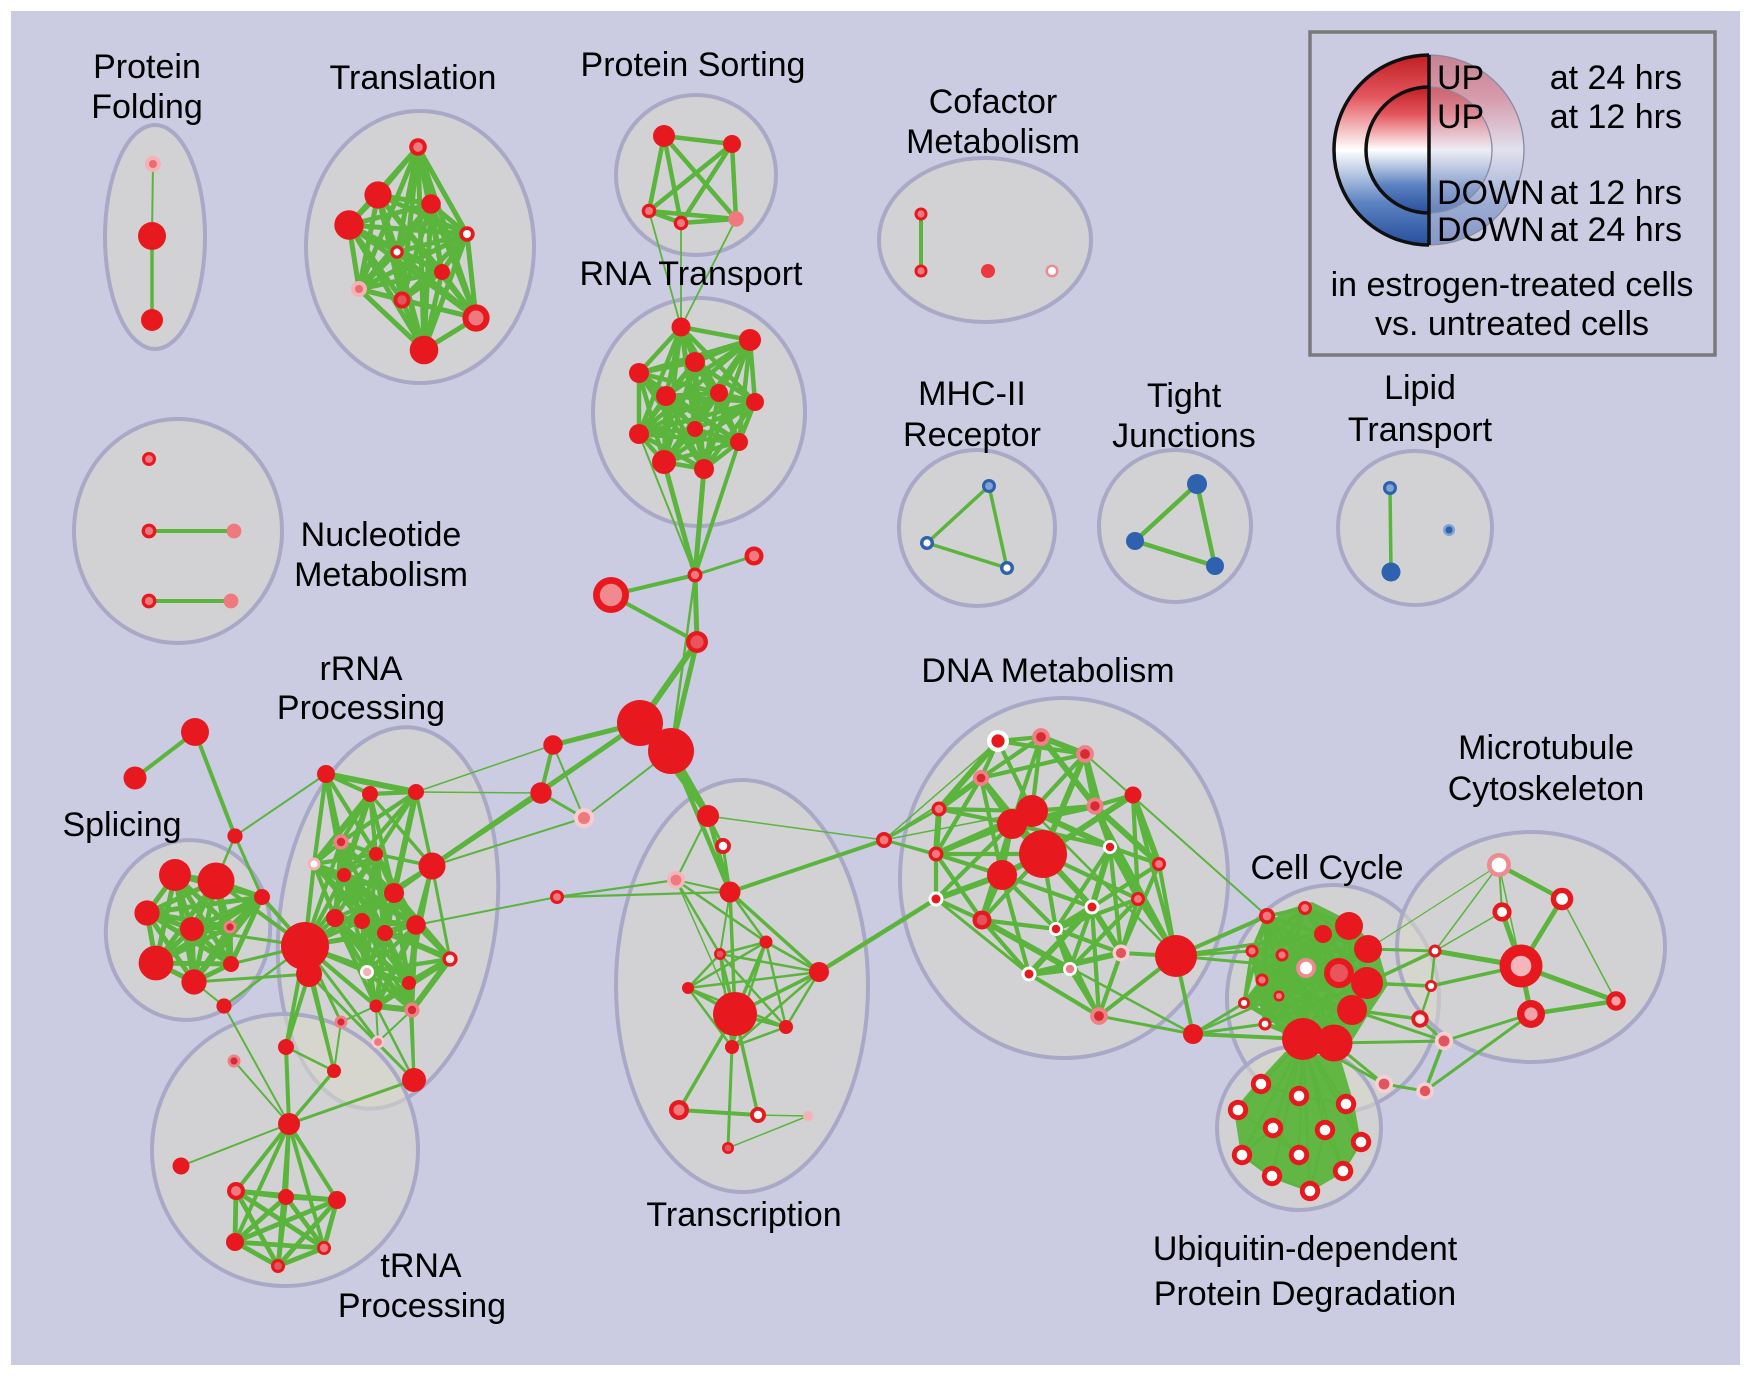 The image size is (1750, 1376). What do you see at coordinates (1512, 285) in the screenshot?
I see `svg-text: in estrogen-treated cells` at bounding box center [1512, 285].